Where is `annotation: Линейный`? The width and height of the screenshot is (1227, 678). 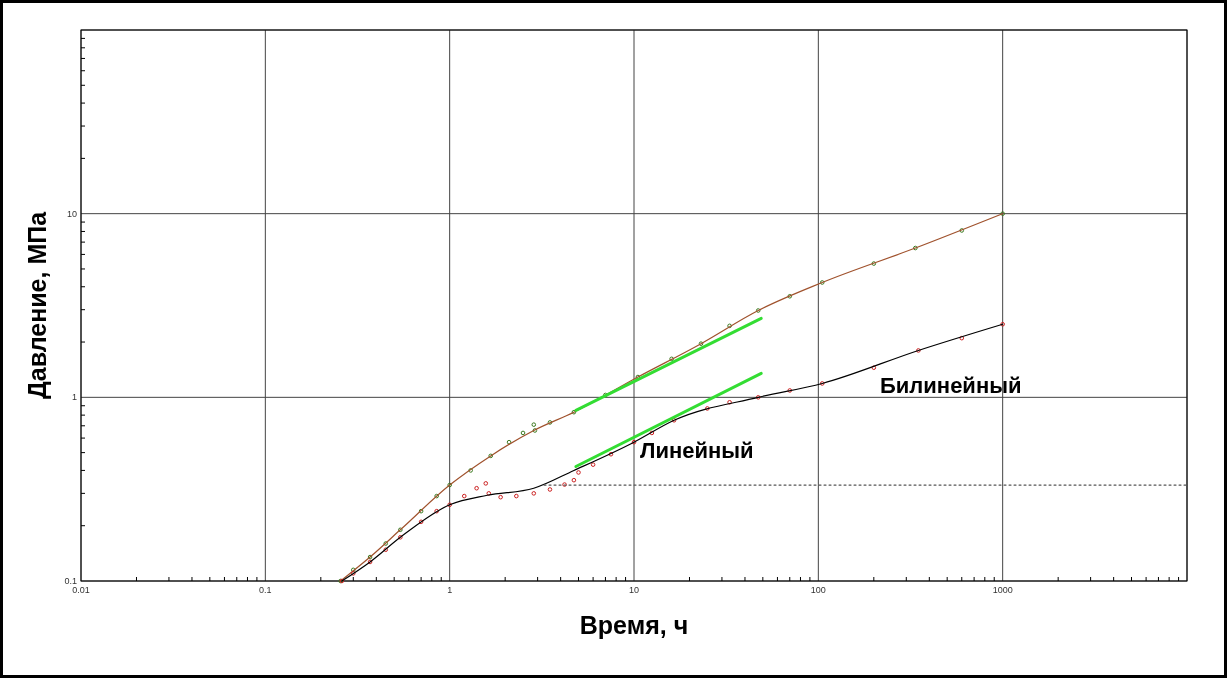 annotation: Линейный is located at coordinates (697, 450).